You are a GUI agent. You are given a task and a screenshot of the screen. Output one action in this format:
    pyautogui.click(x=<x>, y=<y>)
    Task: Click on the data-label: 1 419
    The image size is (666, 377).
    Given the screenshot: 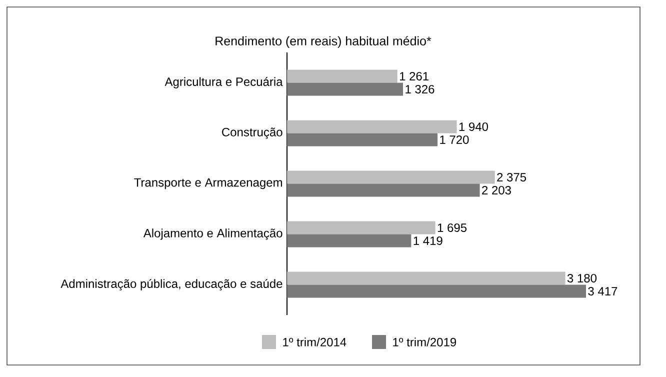 What is the action you would take?
    pyautogui.click(x=428, y=240)
    